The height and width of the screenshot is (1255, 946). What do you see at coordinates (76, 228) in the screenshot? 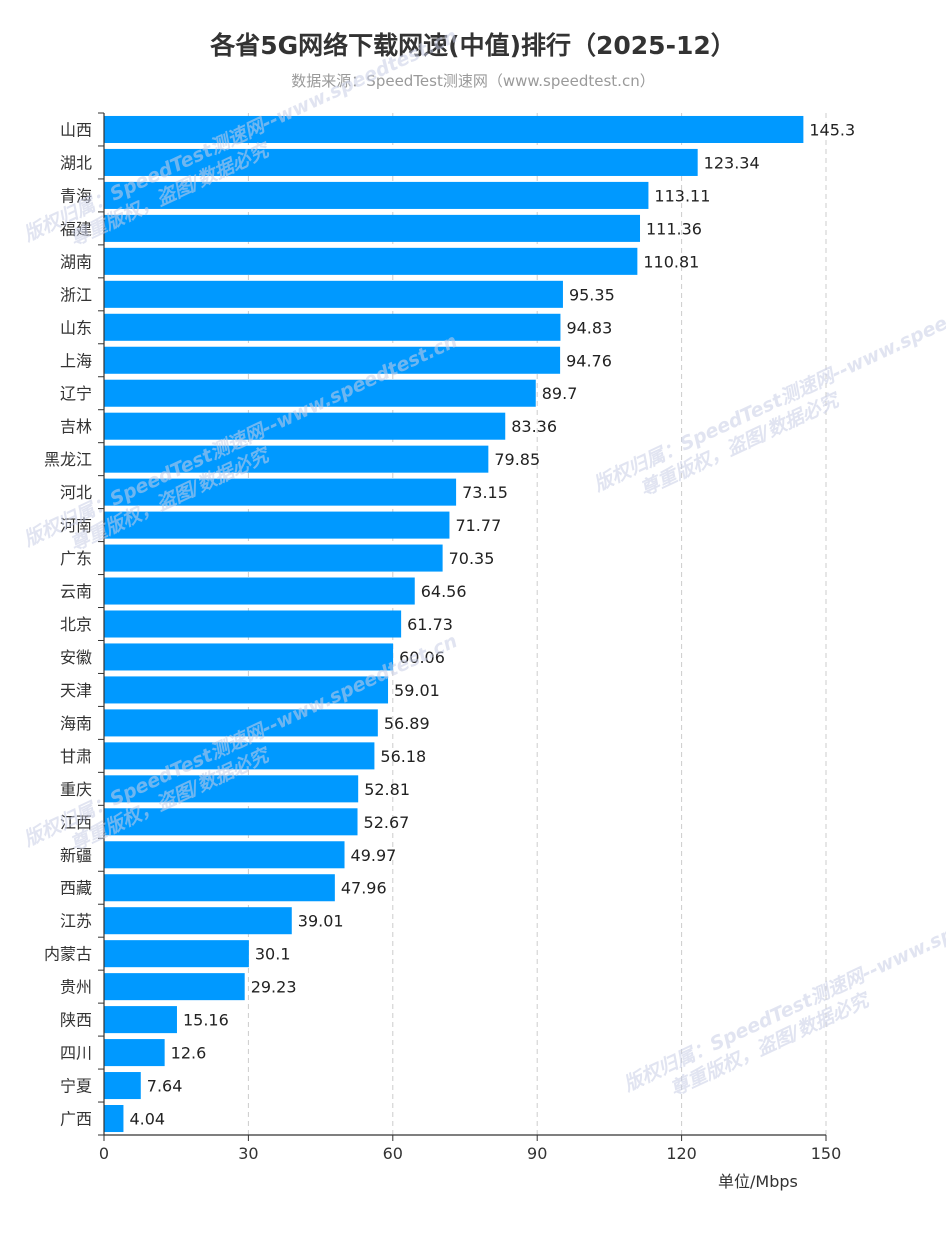
I see `y-tick-label: 福建` at bounding box center [76, 228].